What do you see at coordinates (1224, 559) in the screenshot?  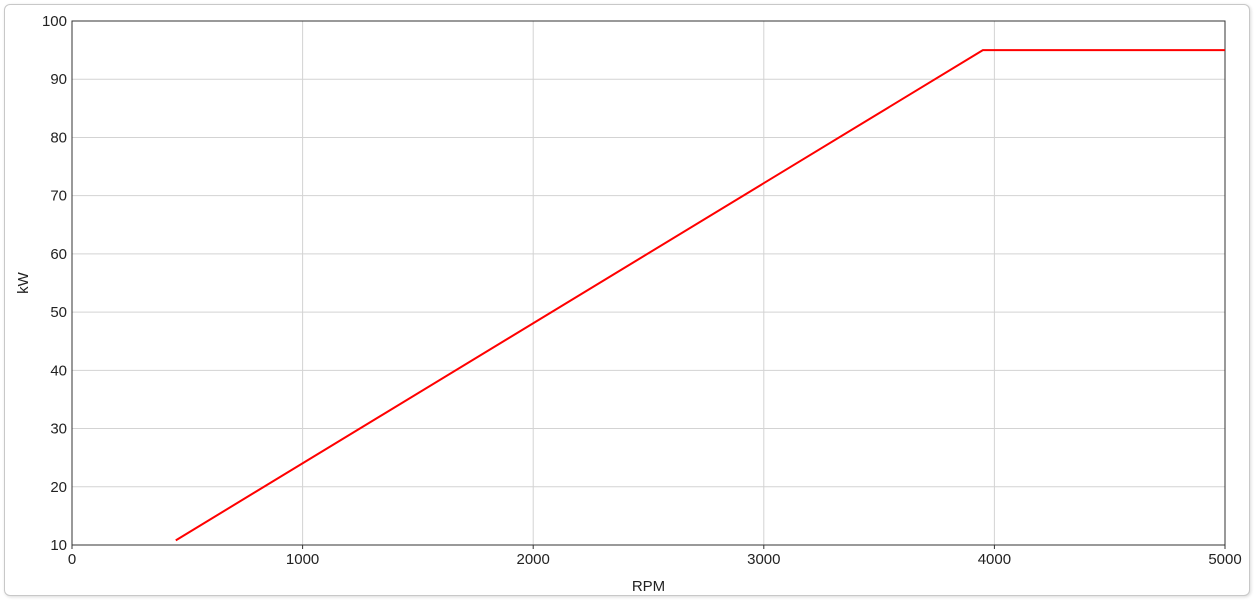 I see `x-tick-label: 5000` at bounding box center [1224, 559].